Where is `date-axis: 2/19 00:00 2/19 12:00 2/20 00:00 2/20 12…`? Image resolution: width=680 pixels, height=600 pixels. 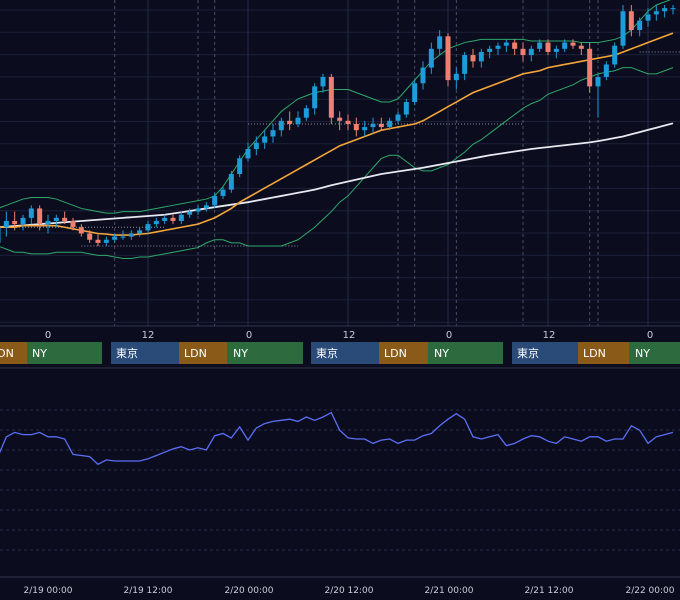 date-axis: 2/19 00:00 2/19 12:00 2/20 00:00 2/20 12… is located at coordinates (348, 591).